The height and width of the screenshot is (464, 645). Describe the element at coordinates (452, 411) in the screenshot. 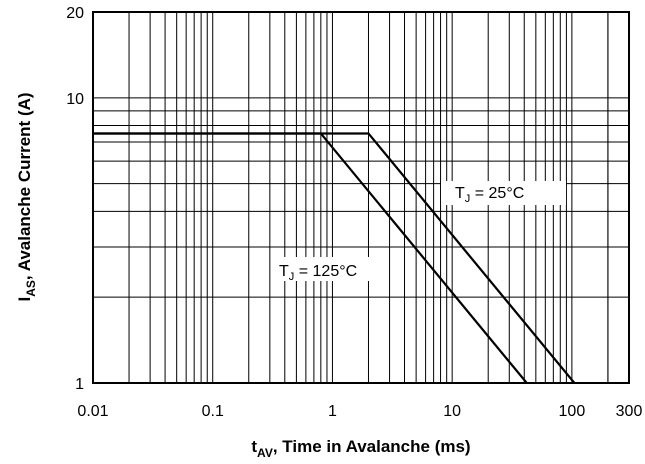

I see `x-tick-label: 10` at that location.